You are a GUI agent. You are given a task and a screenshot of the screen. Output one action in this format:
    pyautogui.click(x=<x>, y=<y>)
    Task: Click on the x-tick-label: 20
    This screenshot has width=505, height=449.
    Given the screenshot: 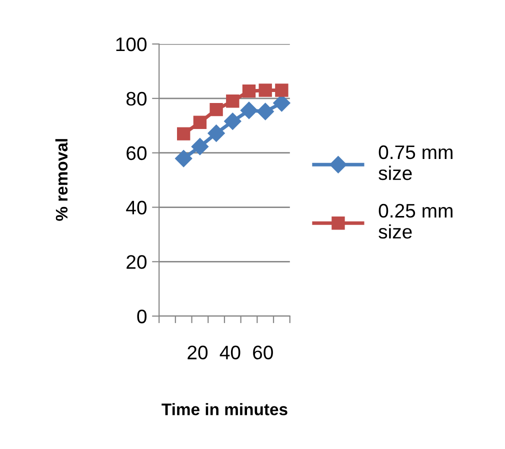 What is the action you would take?
    pyautogui.click(x=198, y=353)
    